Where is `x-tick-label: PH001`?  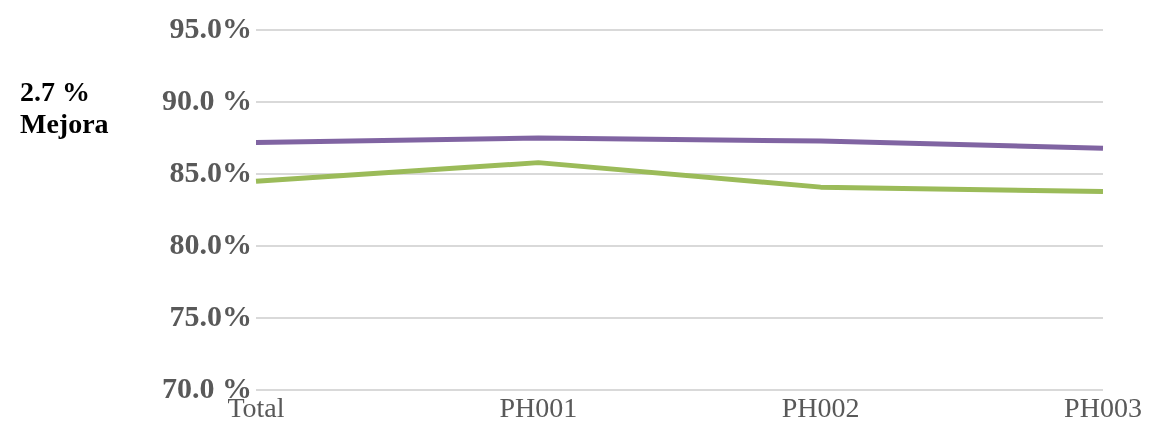
x-tick-label: PH001 is located at coordinates (538, 407).